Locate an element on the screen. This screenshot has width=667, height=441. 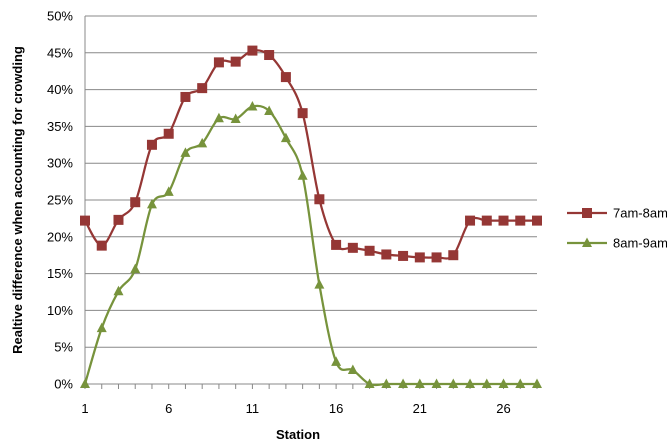
legend-label: 8am-9am is located at coordinates (640, 243).